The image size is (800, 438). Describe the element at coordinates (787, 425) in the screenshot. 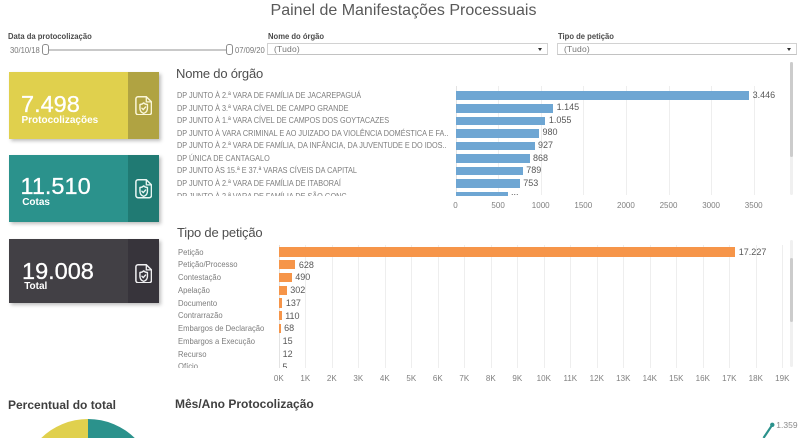

I see `svg-text: 1.359` at that location.